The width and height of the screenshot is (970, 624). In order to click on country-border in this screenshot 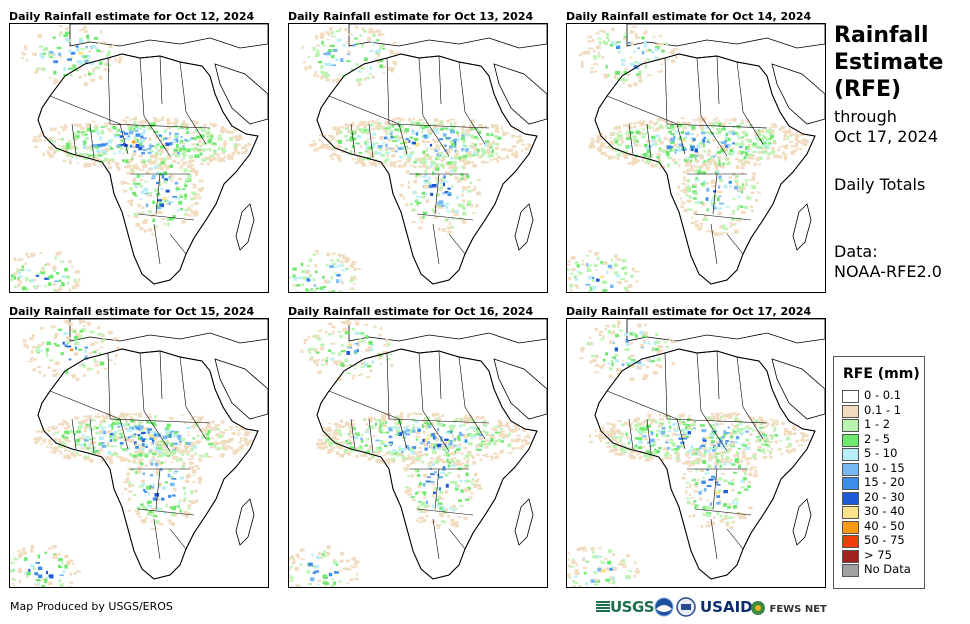, I will do `click(631, 139)`.